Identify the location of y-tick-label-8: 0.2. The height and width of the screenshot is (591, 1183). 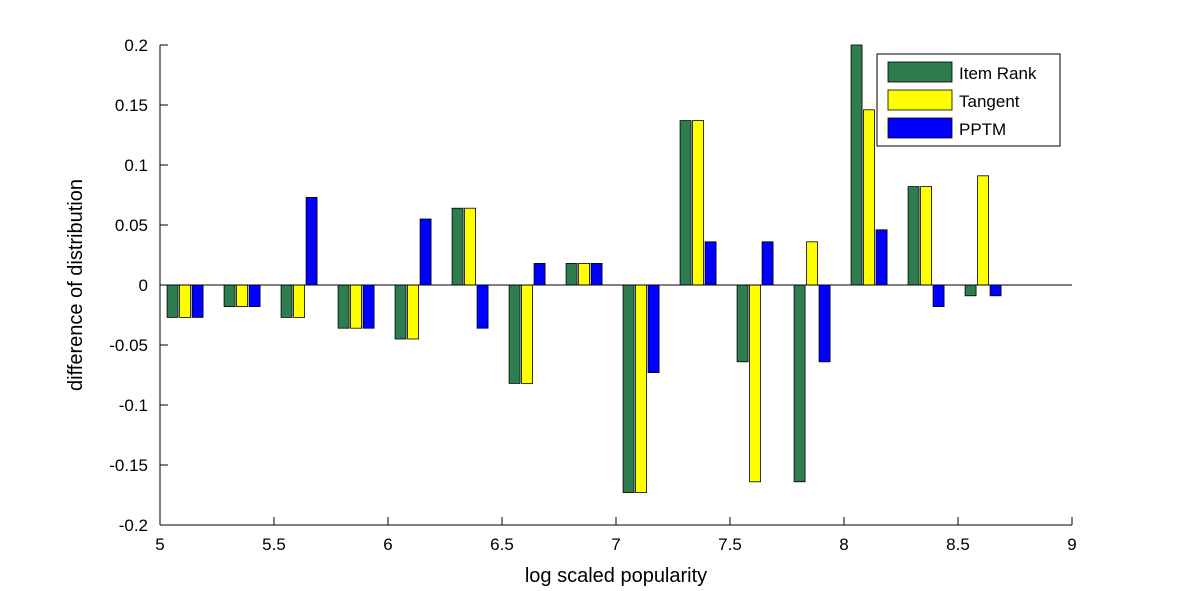
(136, 45).